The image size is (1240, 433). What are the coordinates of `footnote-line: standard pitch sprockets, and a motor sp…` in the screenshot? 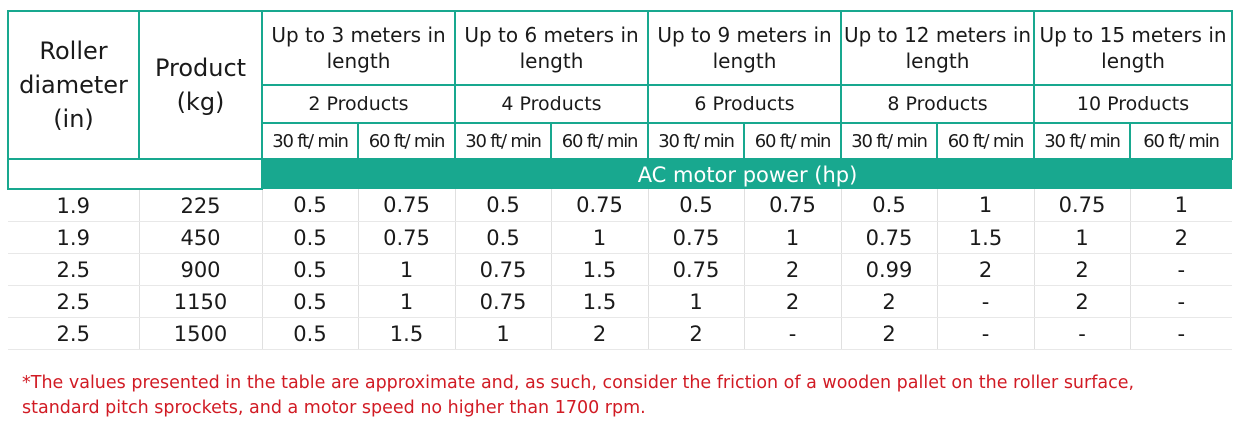 It's located at (334, 408).